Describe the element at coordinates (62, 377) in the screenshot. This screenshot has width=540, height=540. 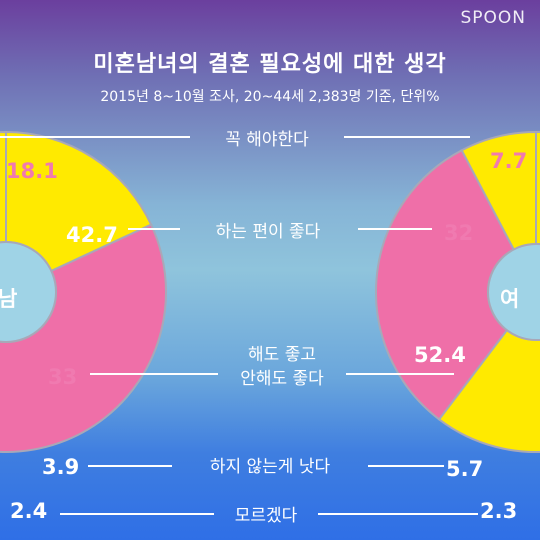
I see `value-male-either: 33` at that location.